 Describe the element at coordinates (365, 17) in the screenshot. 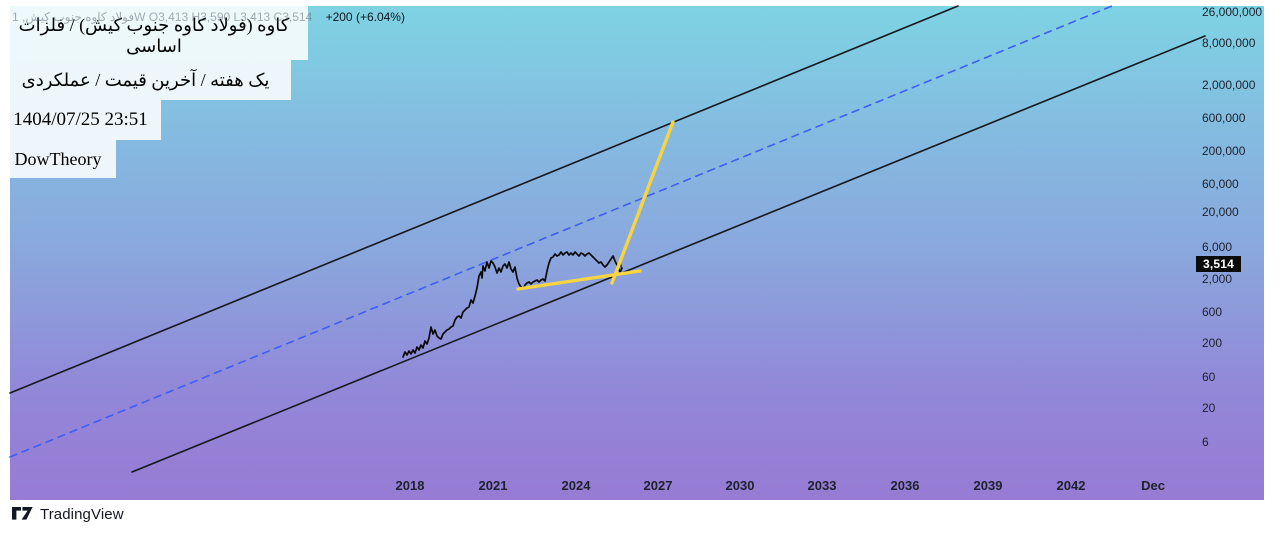

I see `legend-change-value: +200 (+6.04%)` at that location.